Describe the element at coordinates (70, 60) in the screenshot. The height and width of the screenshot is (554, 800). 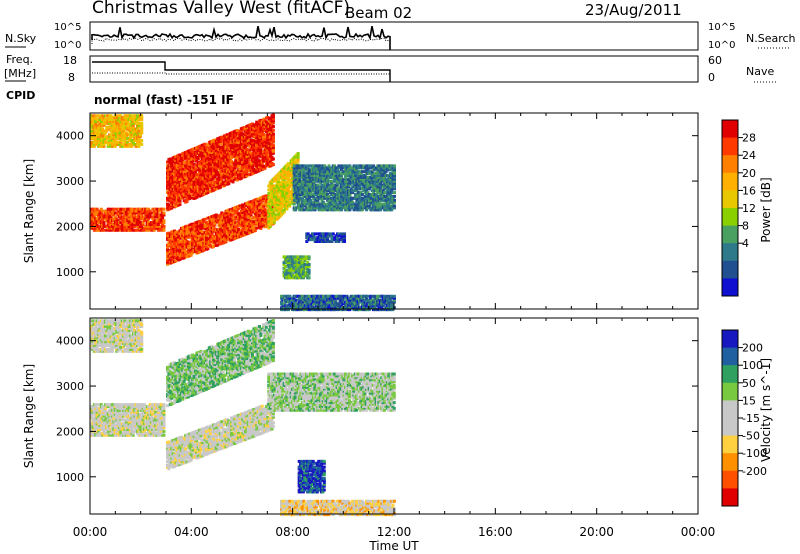
I see `freq-tick-top: 18` at that location.